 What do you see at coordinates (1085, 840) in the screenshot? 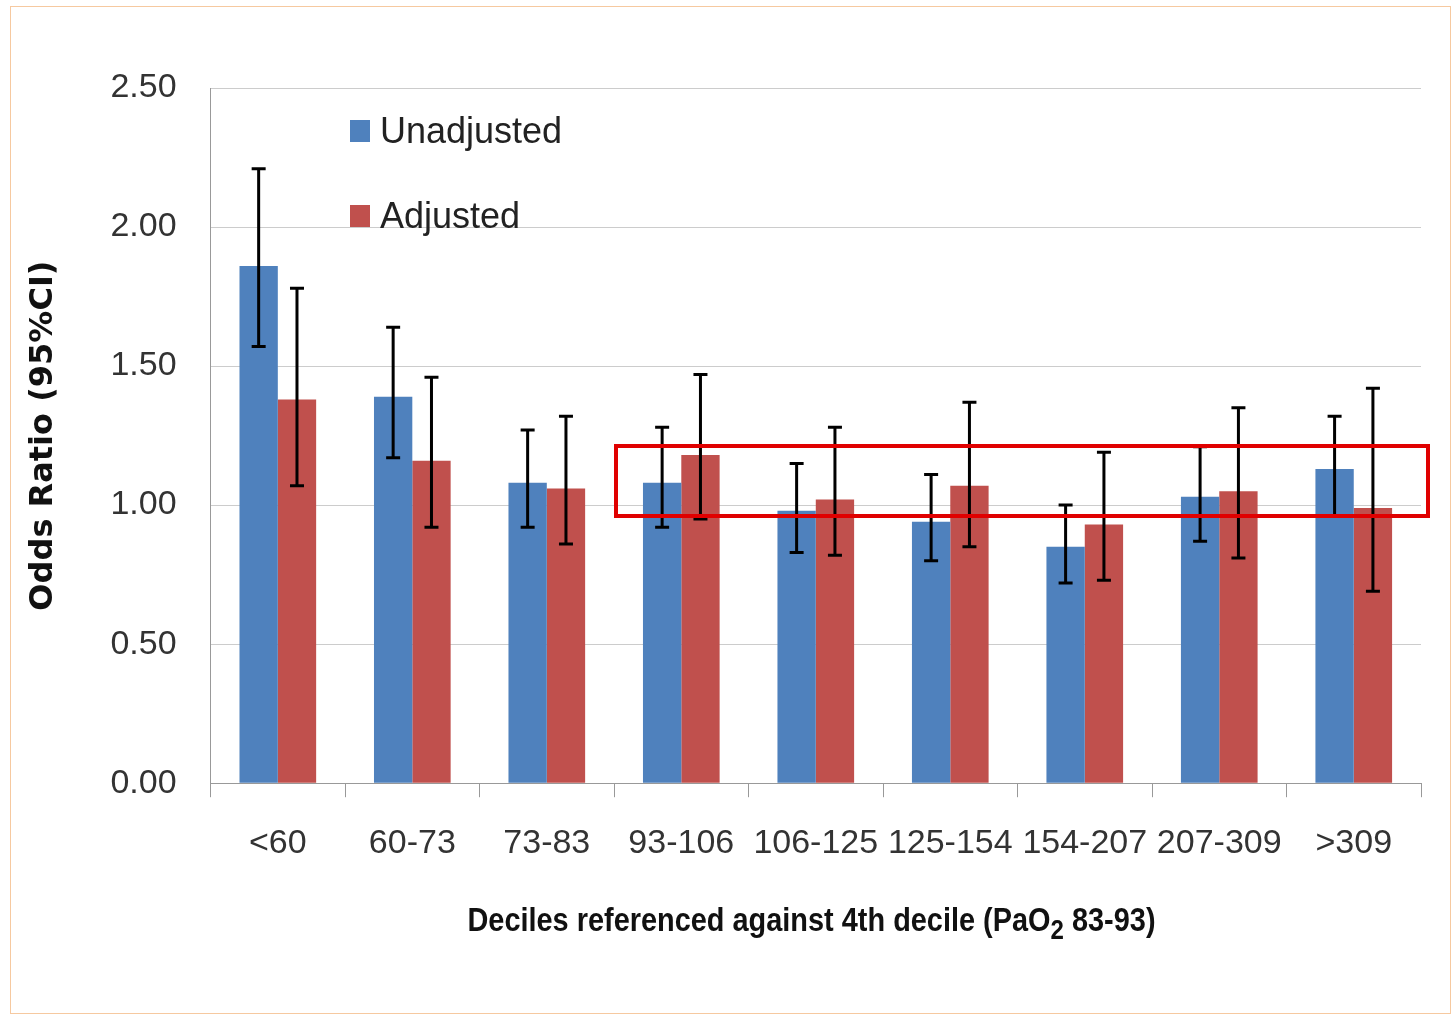
I see `x-tick-label: 154-207` at bounding box center [1085, 840].